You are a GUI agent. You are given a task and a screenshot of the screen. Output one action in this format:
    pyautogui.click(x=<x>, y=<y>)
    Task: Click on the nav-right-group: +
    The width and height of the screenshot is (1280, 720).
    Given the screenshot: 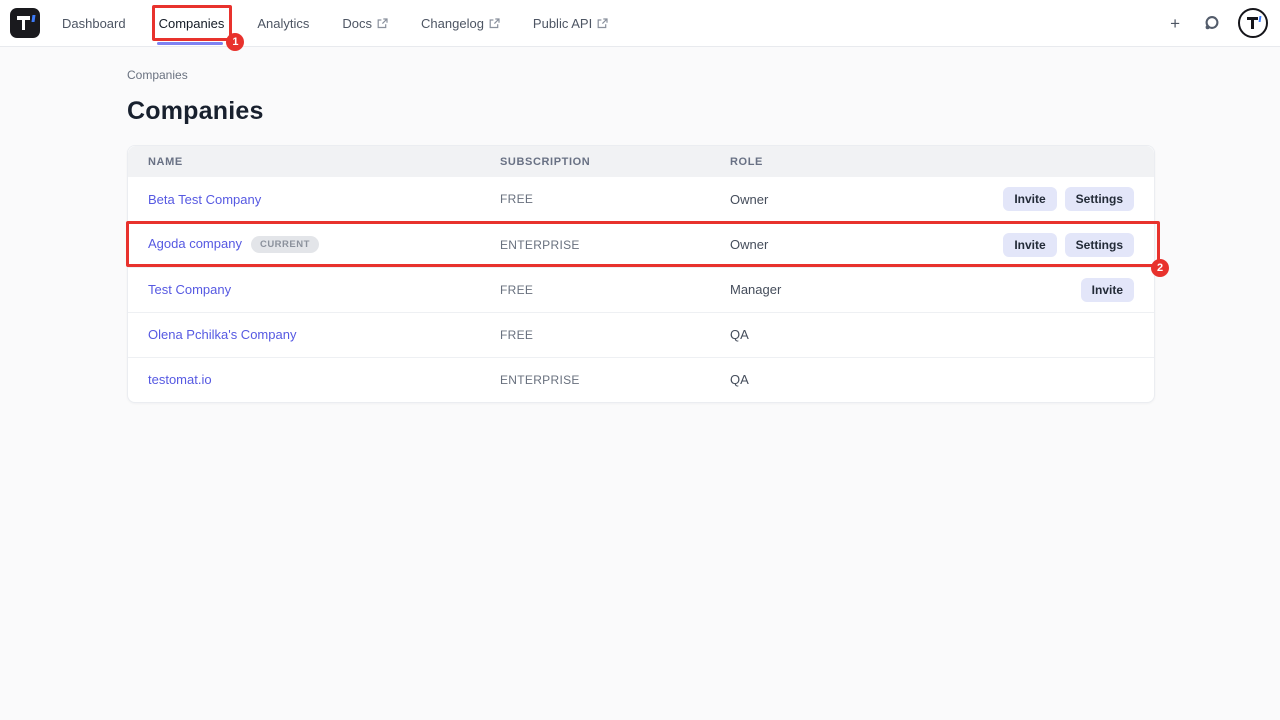 What is the action you would take?
    pyautogui.click(x=1217, y=23)
    